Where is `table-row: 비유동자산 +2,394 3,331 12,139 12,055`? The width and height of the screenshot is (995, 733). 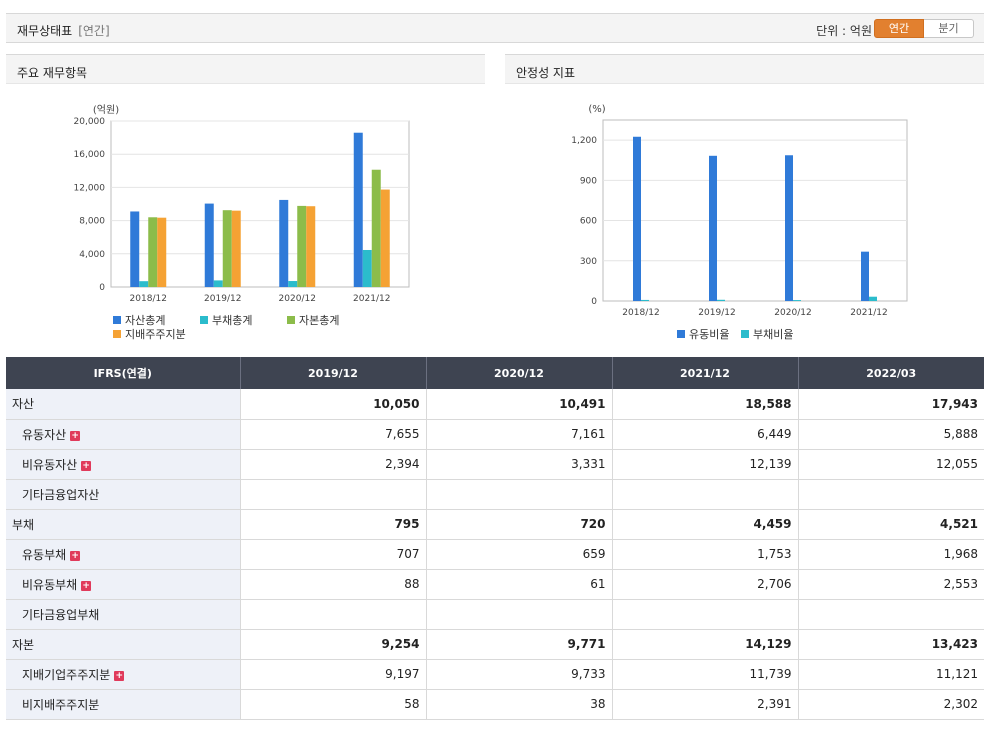
table-row: 비유동자산 +2,394 3,331 12,139 12,055 is located at coordinates (495, 464).